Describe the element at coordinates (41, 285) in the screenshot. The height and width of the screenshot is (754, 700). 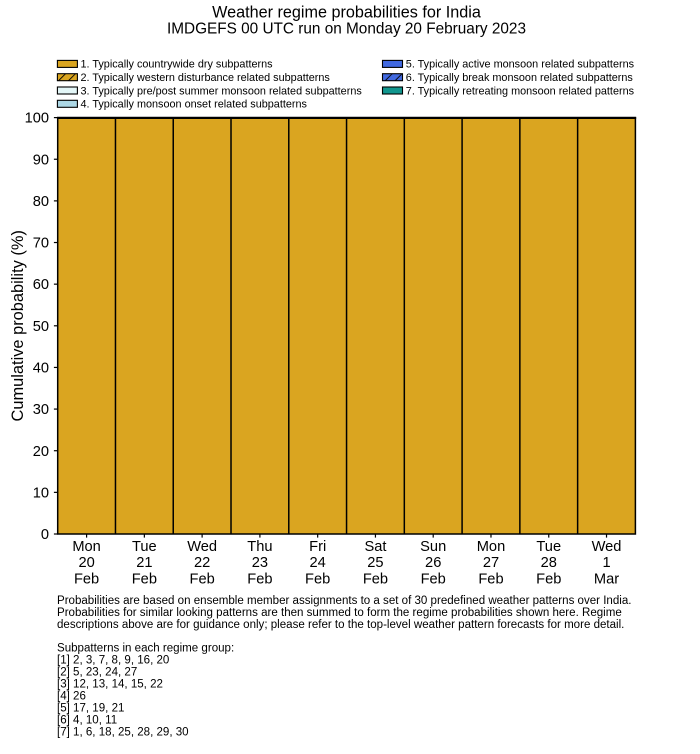
I see `svg-text: 60` at that location.